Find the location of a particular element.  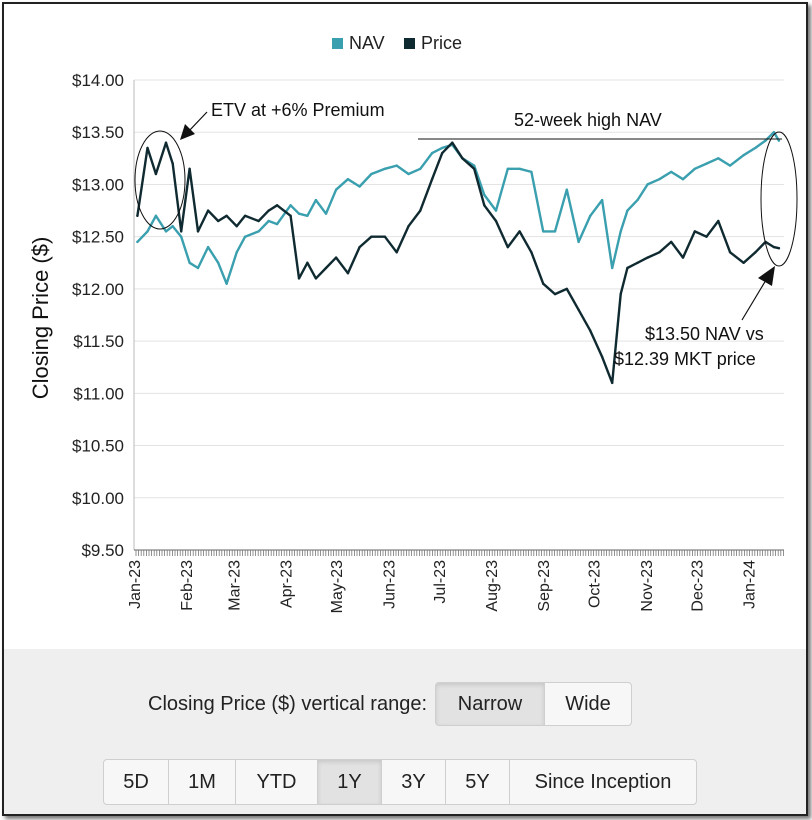

y-tick-label: $11.00 is located at coordinates (98, 393).